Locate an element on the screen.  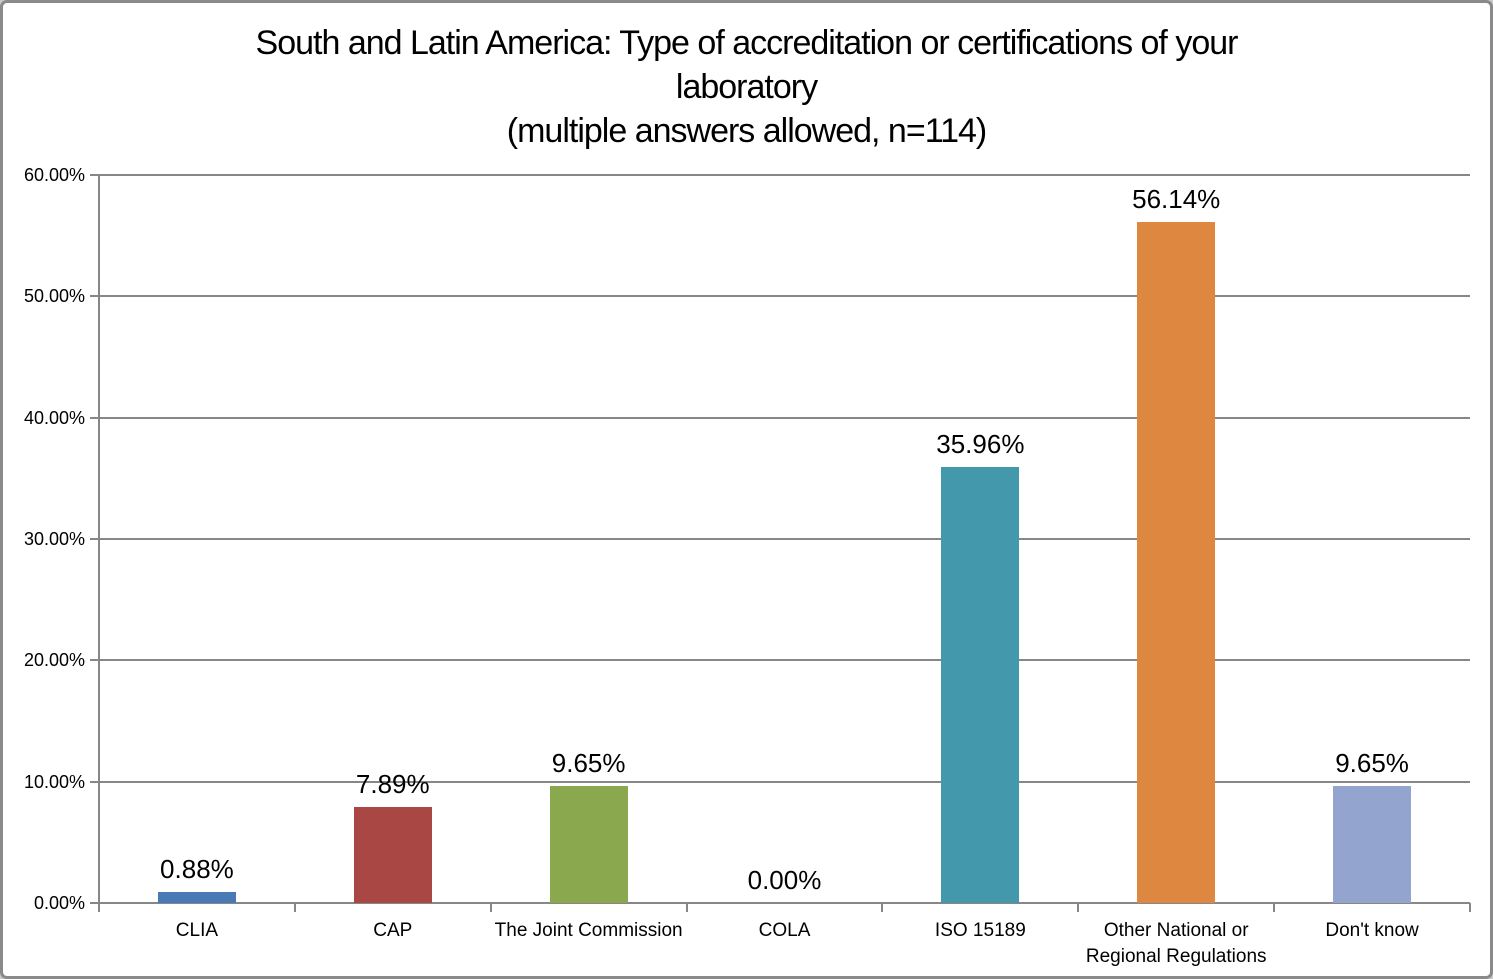
category-label: Don't know is located at coordinates (1372, 930).